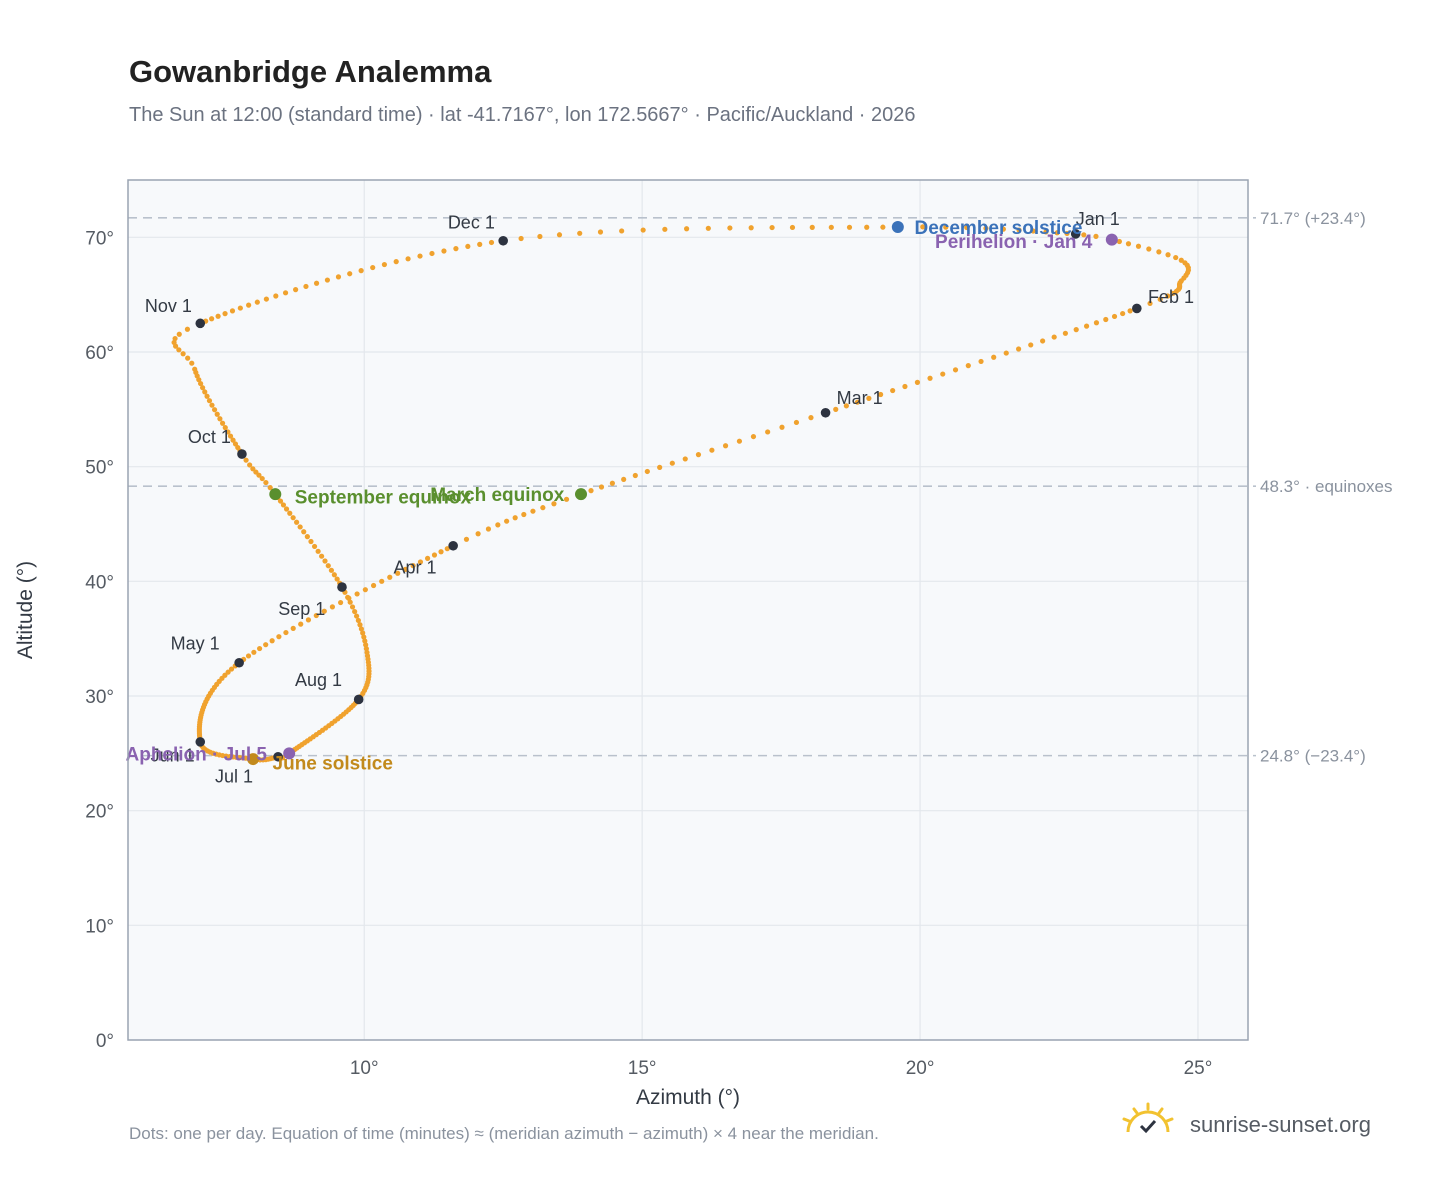 The height and width of the screenshot is (1188, 1448). I want to click on event-marker-label: December solstice, so click(999, 228).